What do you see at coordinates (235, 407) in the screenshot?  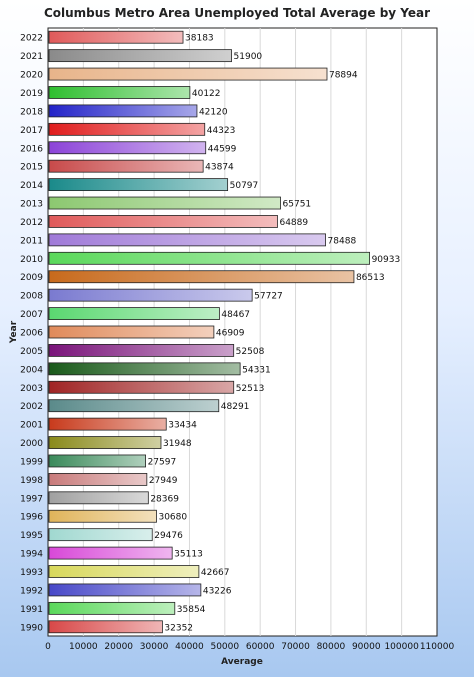 I see `data-label: 48291` at bounding box center [235, 407].